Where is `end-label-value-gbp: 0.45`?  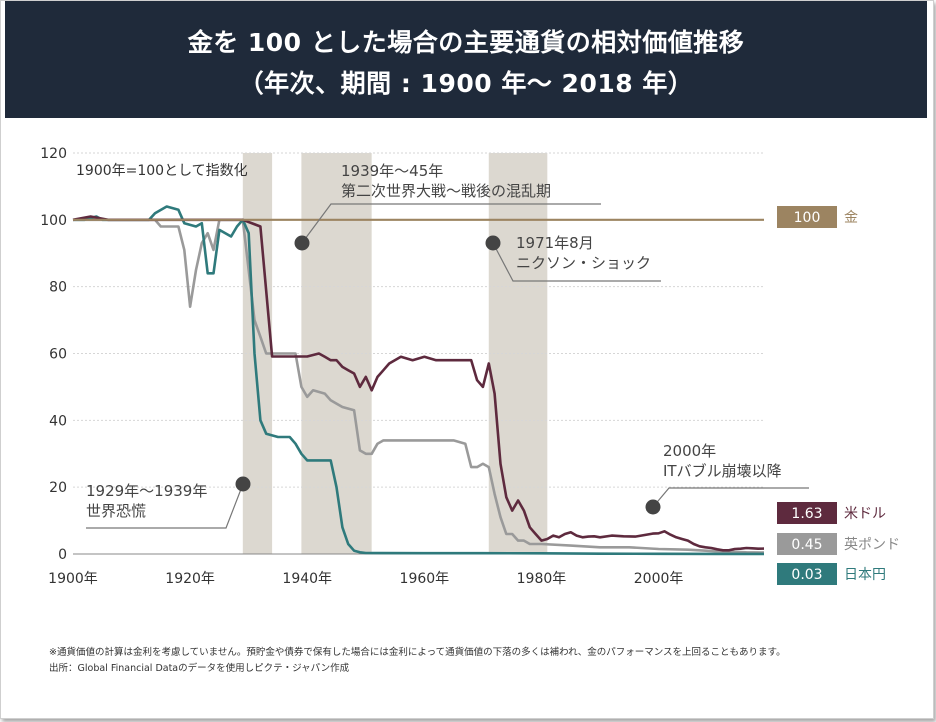 end-label-value-gbp: 0.45 is located at coordinates (806, 545).